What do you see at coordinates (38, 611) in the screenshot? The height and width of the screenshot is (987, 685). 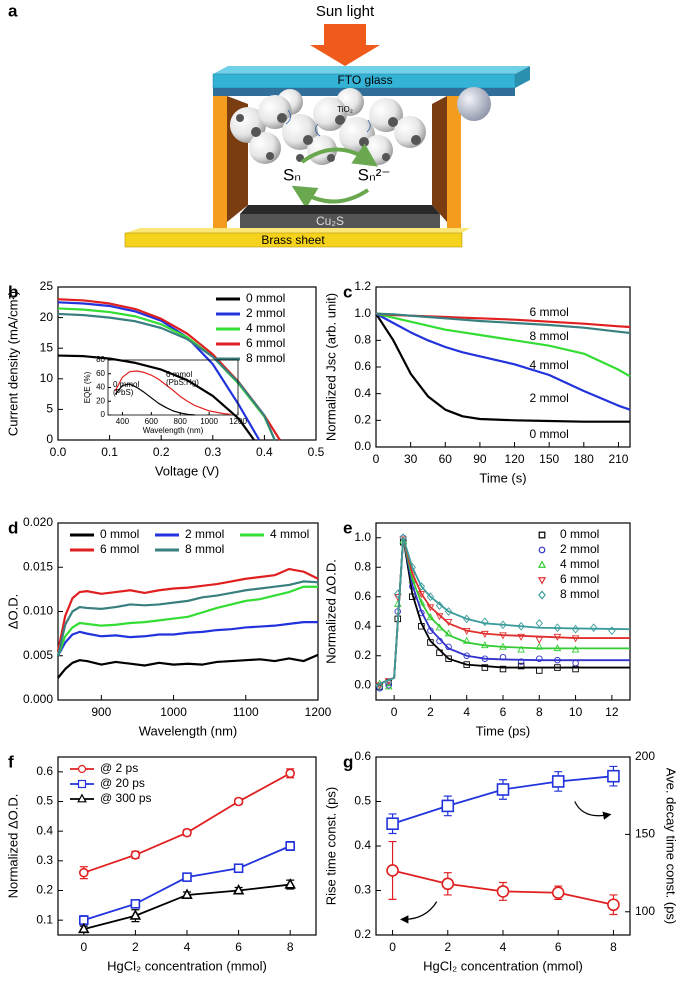 I see `y-tick-label: 0.010` at bounding box center [38, 611].